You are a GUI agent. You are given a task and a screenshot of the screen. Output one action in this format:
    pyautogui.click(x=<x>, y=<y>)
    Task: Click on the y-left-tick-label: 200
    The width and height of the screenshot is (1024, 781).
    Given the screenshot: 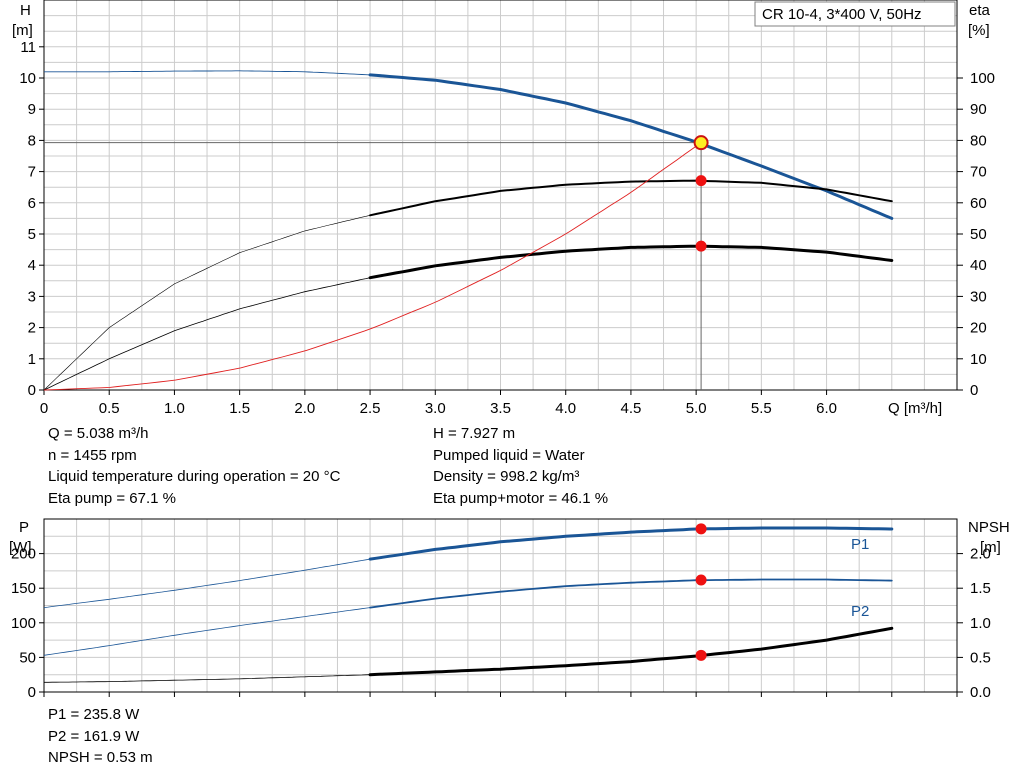 What is the action you would take?
    pyautogui.click(x=23, y=554)
    